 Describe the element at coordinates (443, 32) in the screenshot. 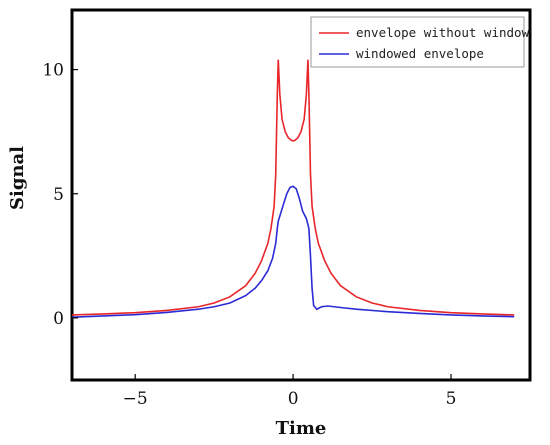

I see `legend-label-envelope-without-window: envelope without window` at that location.